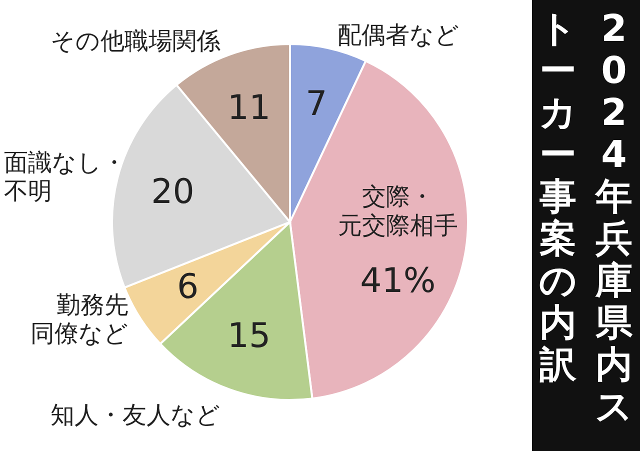 The width and height of the screenshot is (640, 451). Describe the element at coordinates (586, 217) in the screenshot. I see `chart-title: 2024年兵庫県内ストーカー事案の内訳` at that location.